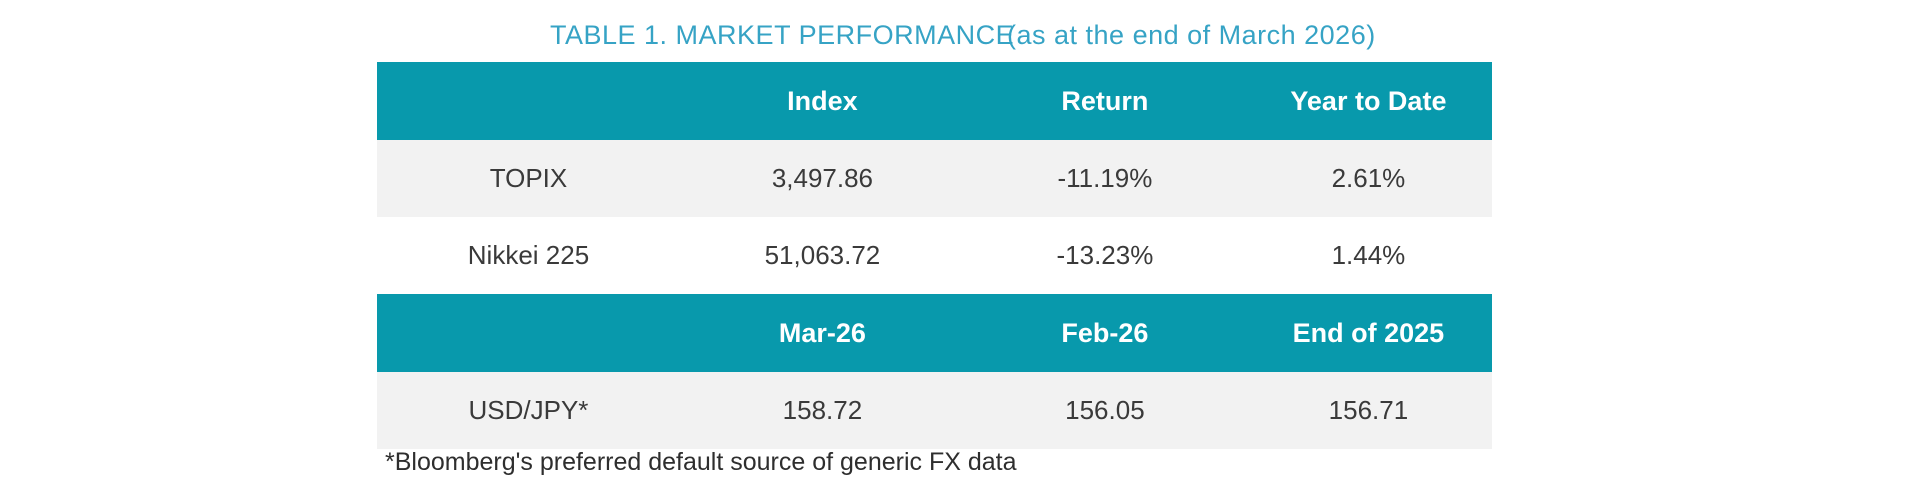 The height and width of the screenshot is (489, 1920). I want to click on table-row-topix: TOPIX 3,497.86 -11.19% 2.61%, so click(934, 178).